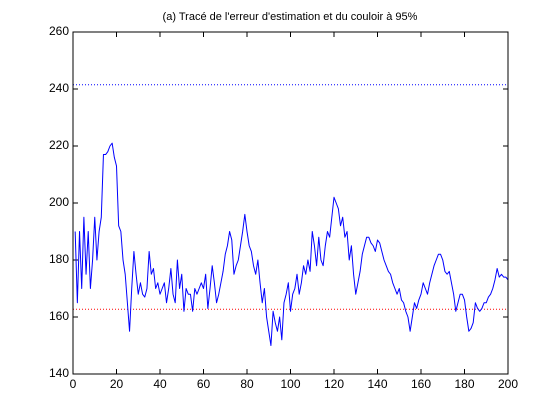 The height and width of the screenshot is (420, 560). I want to click on x-tick-label: 40, so click(160, 384).